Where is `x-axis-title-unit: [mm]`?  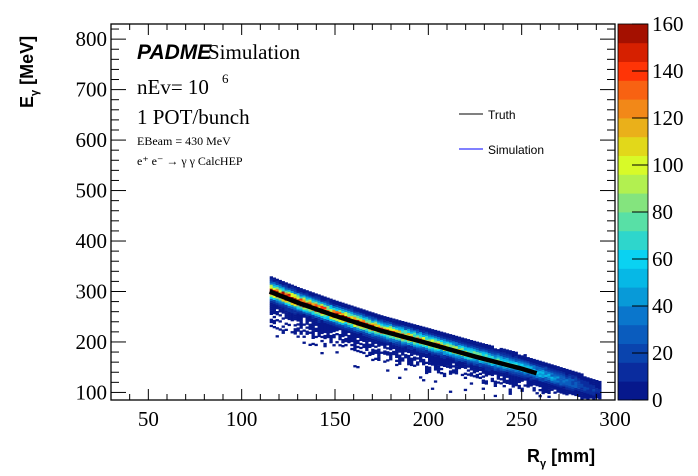
x-axis-title-unit: [mm] is located at coordinates (573, 456).